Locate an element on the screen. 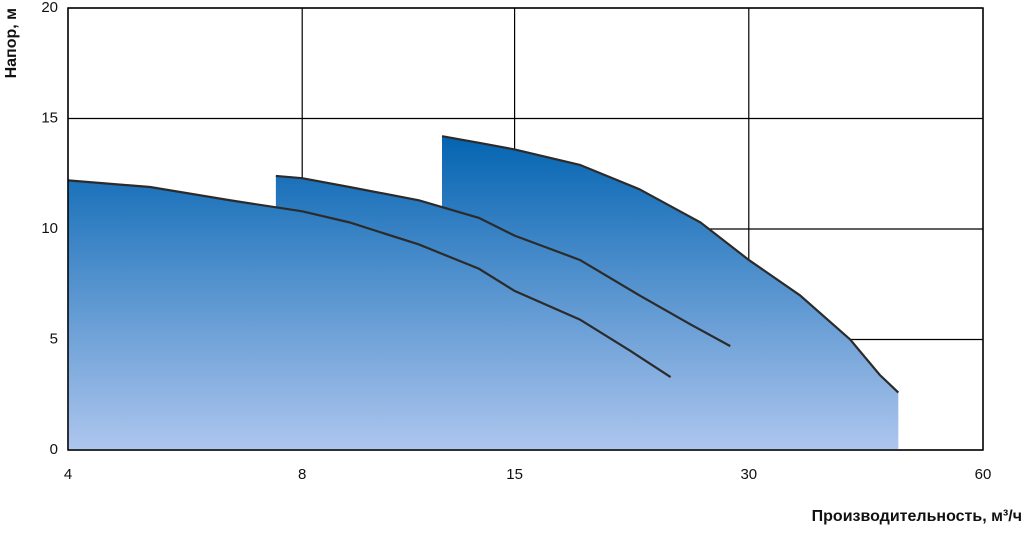  x-tick-label: 60 is located at coordinates (983, 474).